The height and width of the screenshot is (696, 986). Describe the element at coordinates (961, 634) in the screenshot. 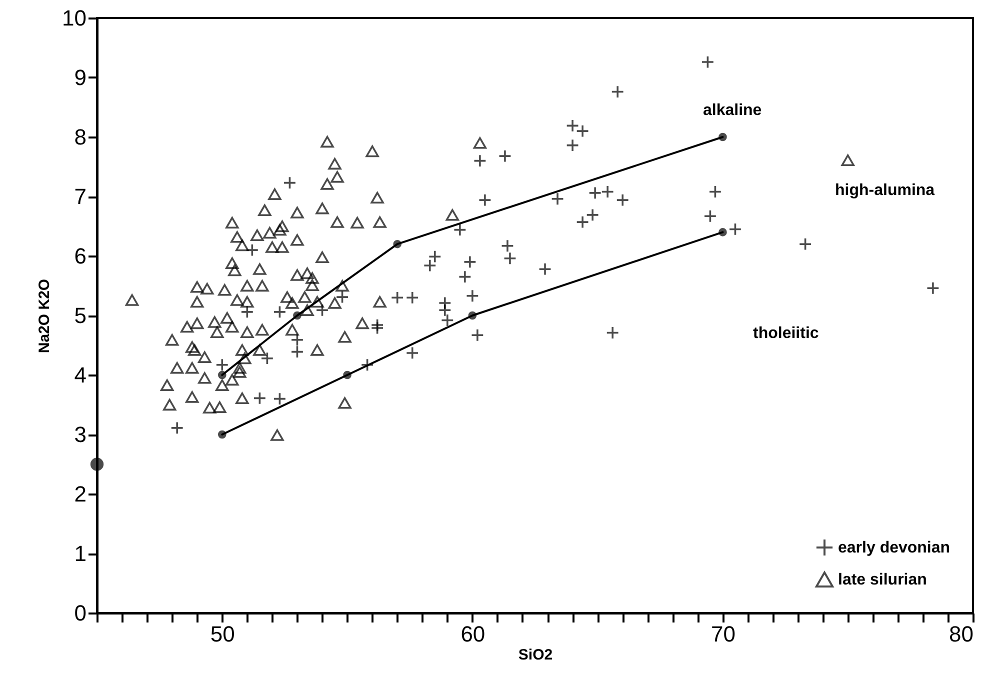

I see `x-tick-label: 80` at that location.